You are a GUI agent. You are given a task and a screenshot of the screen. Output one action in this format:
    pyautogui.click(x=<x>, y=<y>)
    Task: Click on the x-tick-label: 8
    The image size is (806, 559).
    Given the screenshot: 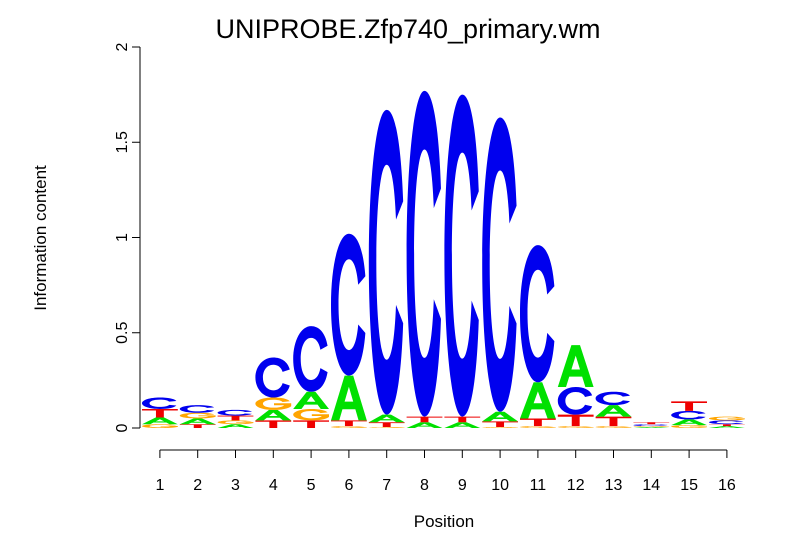 What is the action you would take?
    pyautogui.click(x=424, y=485)
    